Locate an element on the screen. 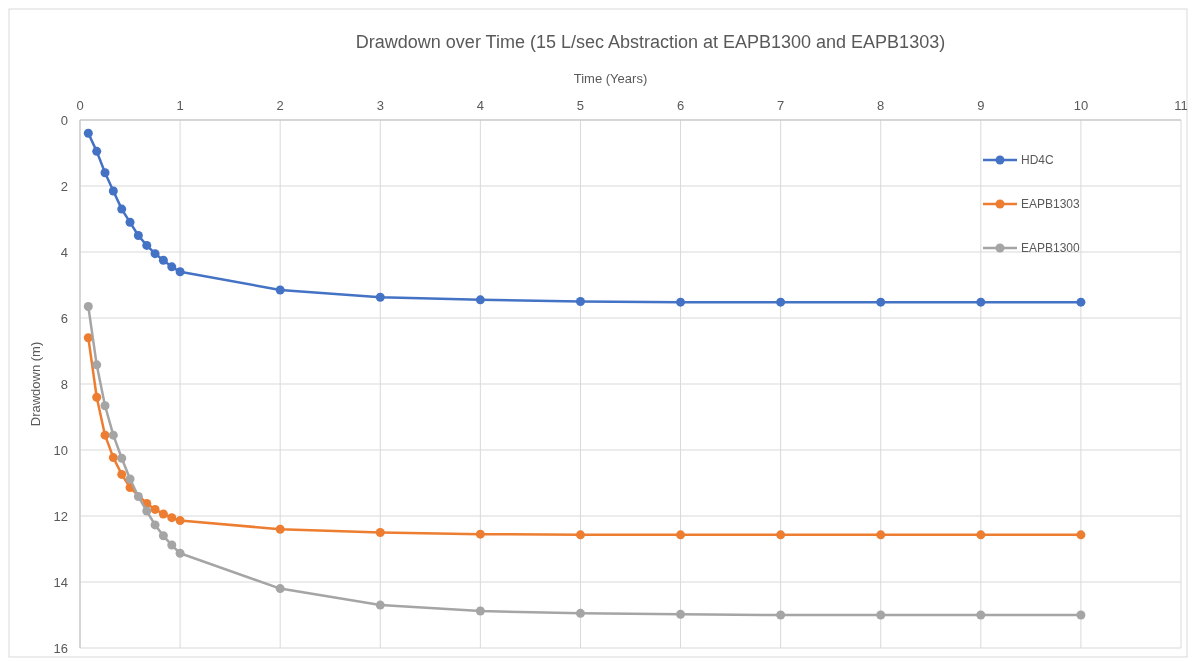 Image resolution: width=1197 pixels, height=661 pixels. legend-label: HD4C is located at coordinates (1038, 160).